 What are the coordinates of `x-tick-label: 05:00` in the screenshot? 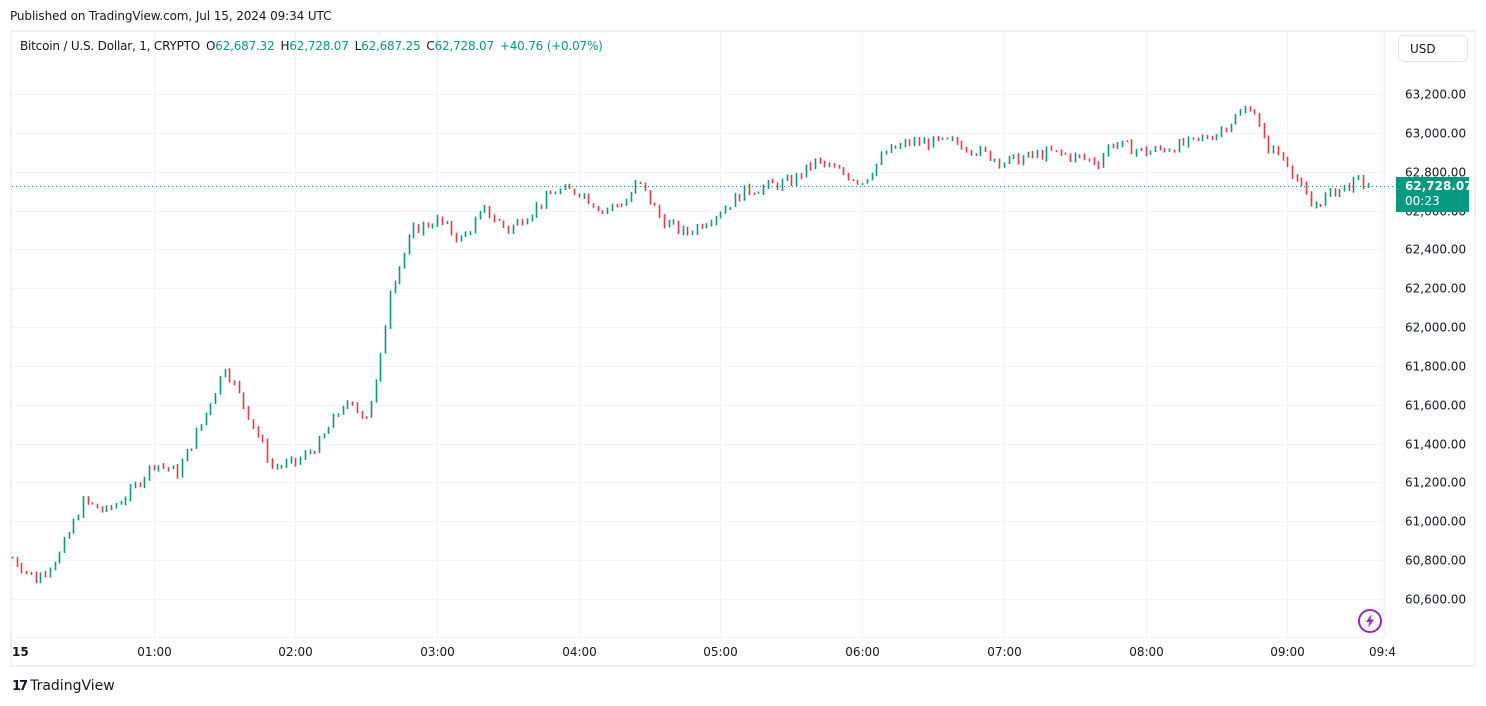 It's located at (720, 652).